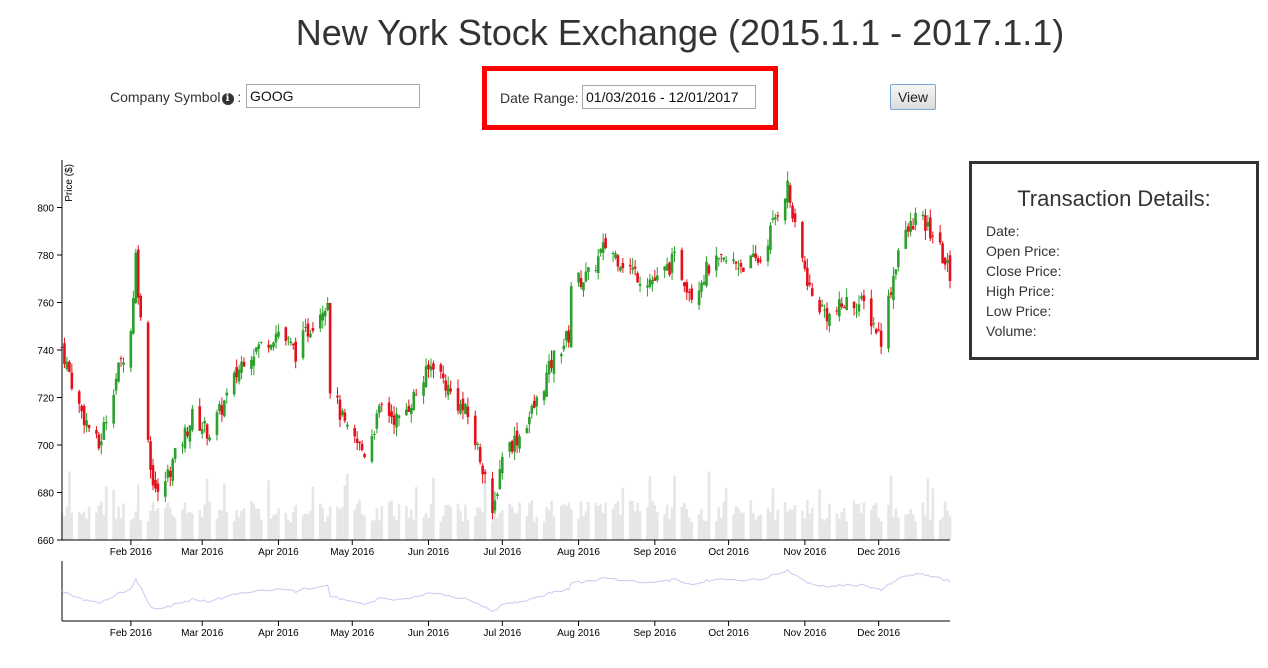 The width and height of the screenshot is (1268, 668). Describe the element at coordinates (333, 96) in the screenshot. I see `company-symbol-input` at that location.